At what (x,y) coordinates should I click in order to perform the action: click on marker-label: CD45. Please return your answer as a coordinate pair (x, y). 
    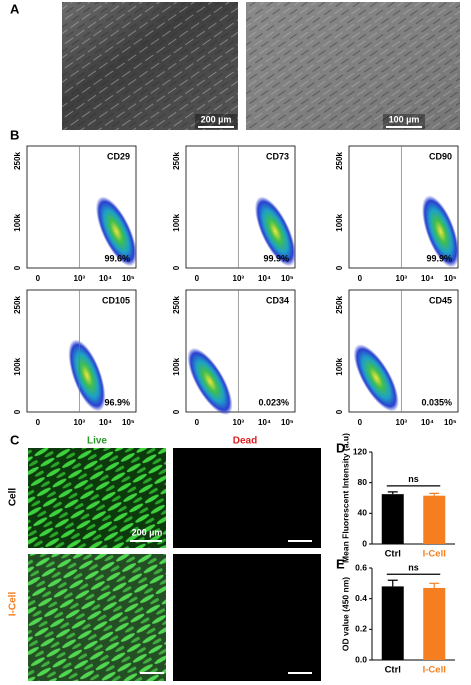
    Looking at the image, I should click on (440, 300).